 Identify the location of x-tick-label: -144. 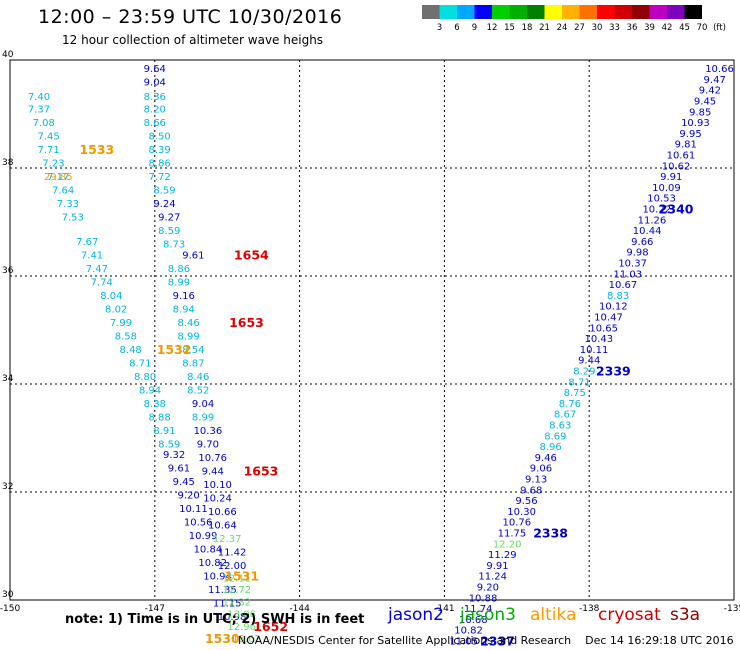
(299, 609).